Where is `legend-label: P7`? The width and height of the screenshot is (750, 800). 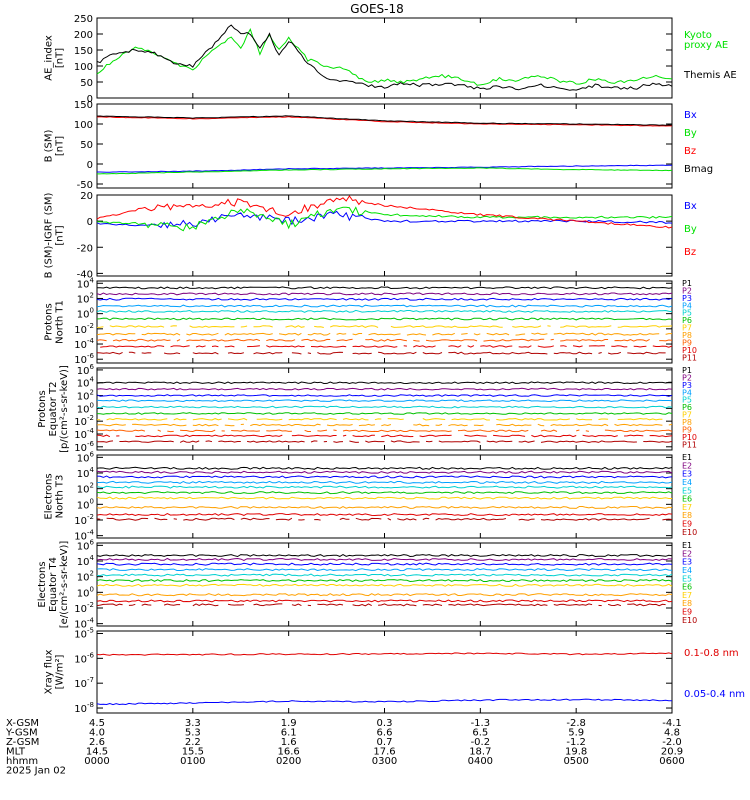
legend-label: P7 is located at coordinates (687, 328).